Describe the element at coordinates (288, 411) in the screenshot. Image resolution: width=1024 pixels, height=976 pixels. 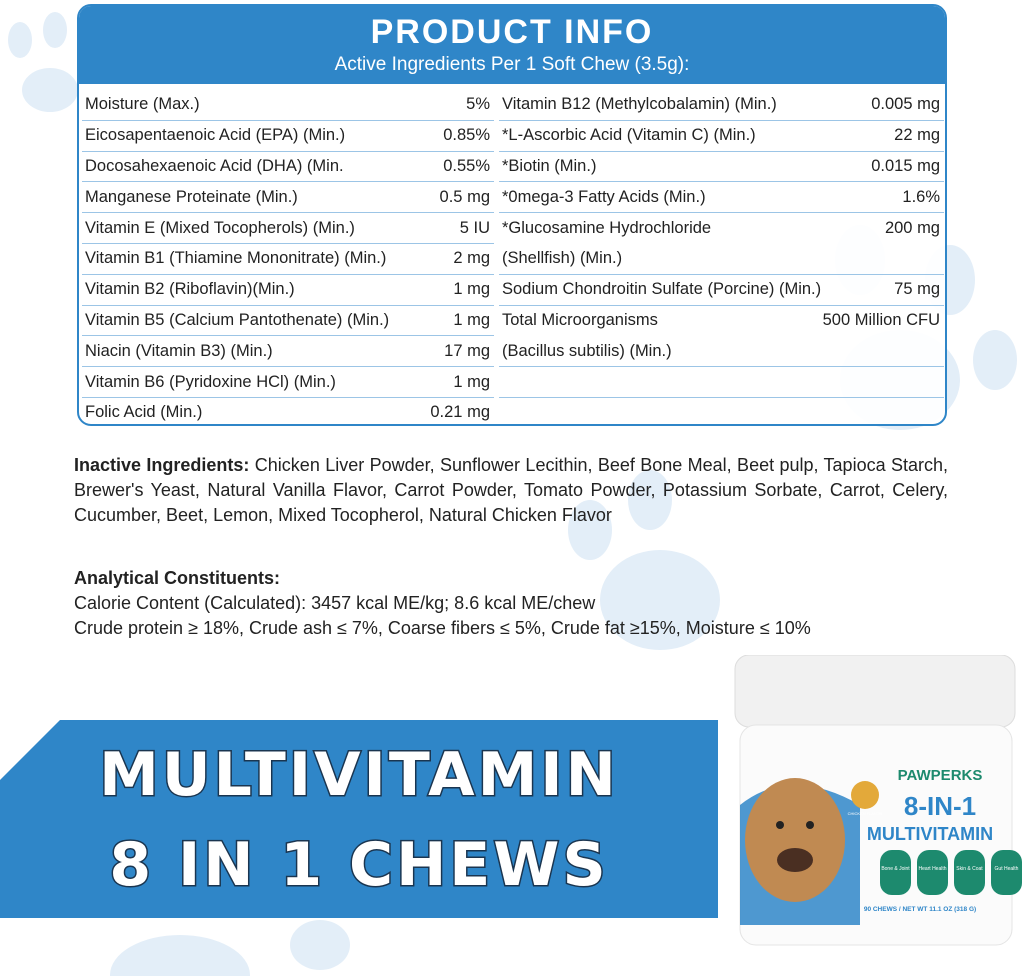
I see `ingredient-row: Folic Acid (Min.) 0.21 mg` at that location.